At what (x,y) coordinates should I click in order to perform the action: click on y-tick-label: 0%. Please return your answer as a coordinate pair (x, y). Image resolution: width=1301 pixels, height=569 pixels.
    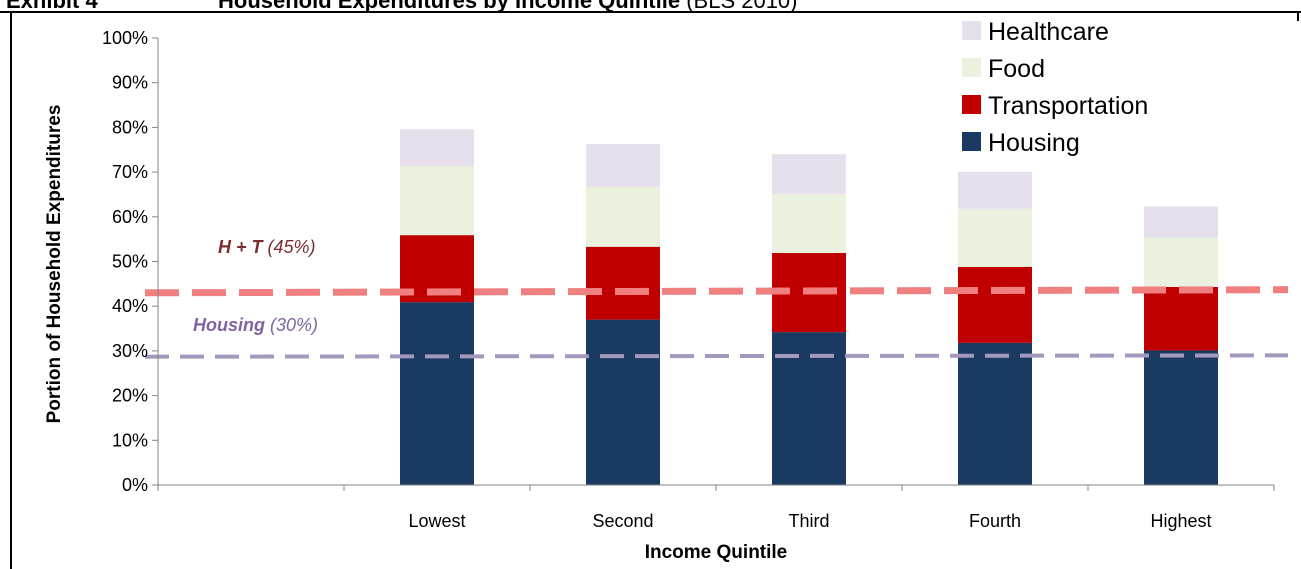
    Looking at the image, I should click on (135, 485).